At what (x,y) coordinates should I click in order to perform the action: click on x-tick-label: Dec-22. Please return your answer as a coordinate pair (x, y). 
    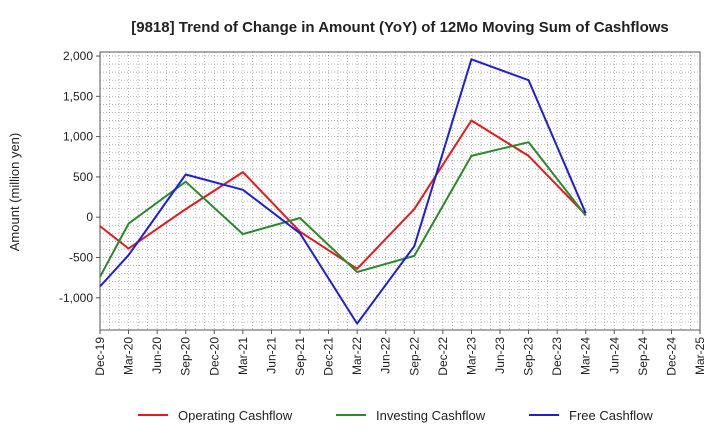
    Looking at the image, I should click on (443, 356).